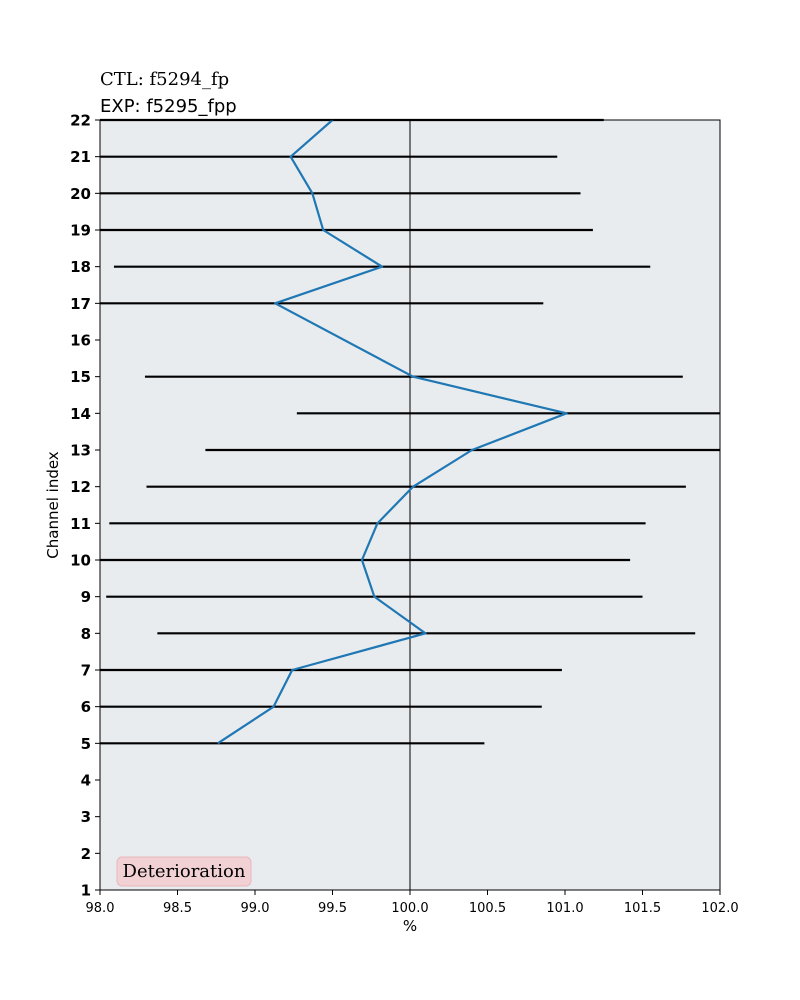 Image resolution: width=800 pixels, height=1000 pixels. What do you see at coordinates (410, 926) in the screenshot?
I see `x-axis-label: %` at bounding box center [410, 926].